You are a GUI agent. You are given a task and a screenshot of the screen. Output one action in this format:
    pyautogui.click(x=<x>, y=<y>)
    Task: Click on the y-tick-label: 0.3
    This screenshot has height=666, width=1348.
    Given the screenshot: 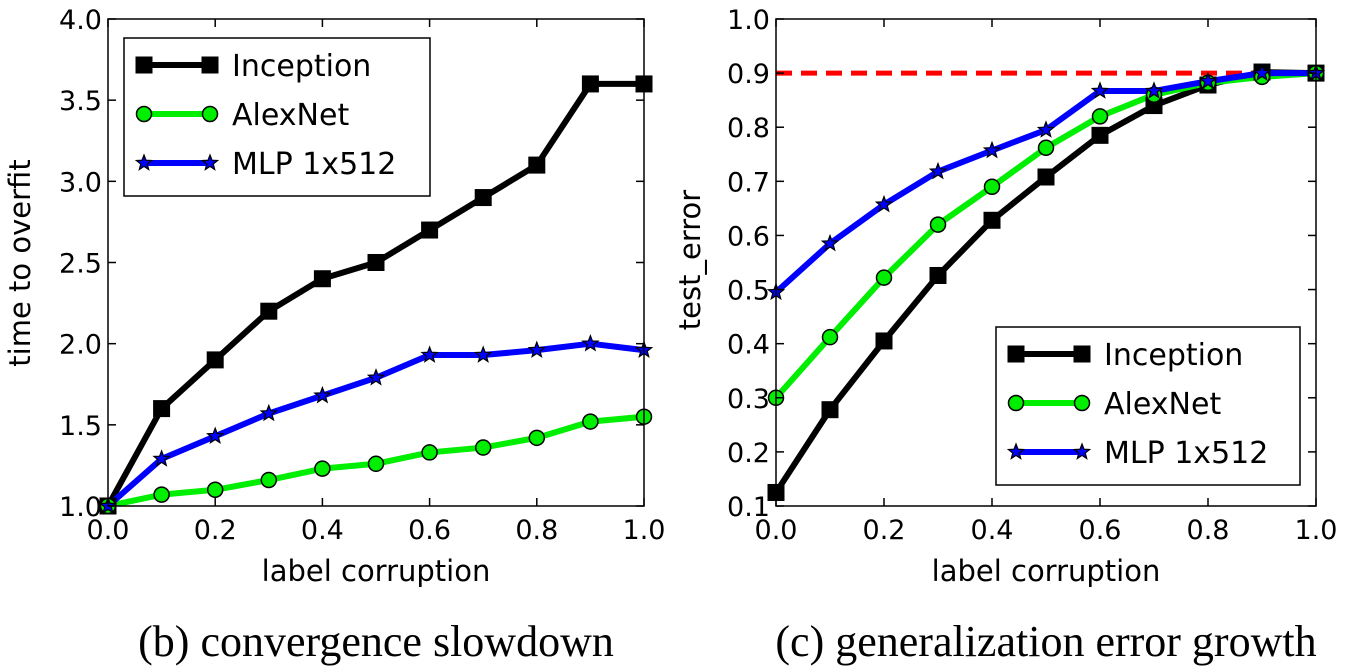 What is the action you would take?
    pyautogui.click(x=748, y=399)
    